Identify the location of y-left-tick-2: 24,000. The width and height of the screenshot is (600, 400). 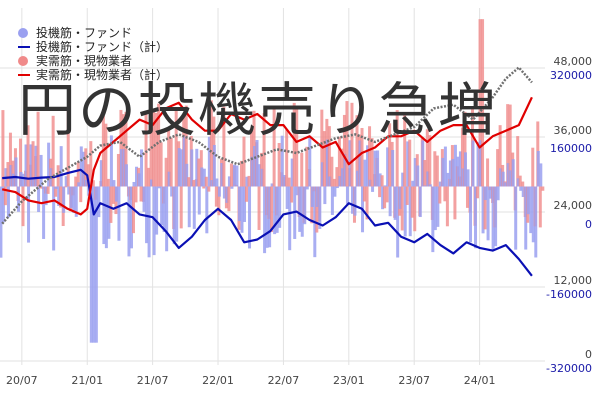
(573, 205).